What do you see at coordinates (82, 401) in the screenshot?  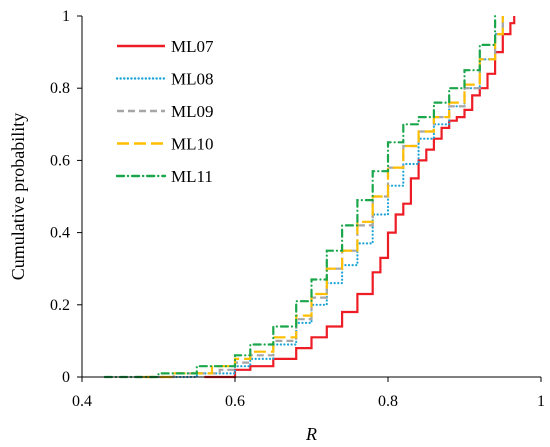 I see `x-tick-label: 0.4` at bounding box center [82, 401].